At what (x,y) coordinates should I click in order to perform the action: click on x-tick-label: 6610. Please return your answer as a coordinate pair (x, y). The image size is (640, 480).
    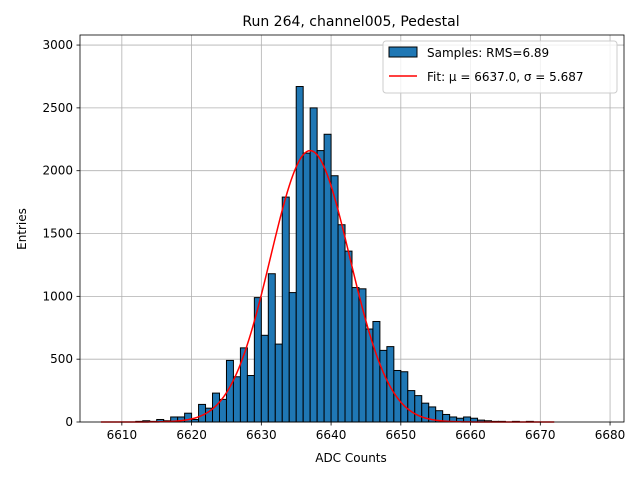
    Looking at the image, I should click on (122, 435).